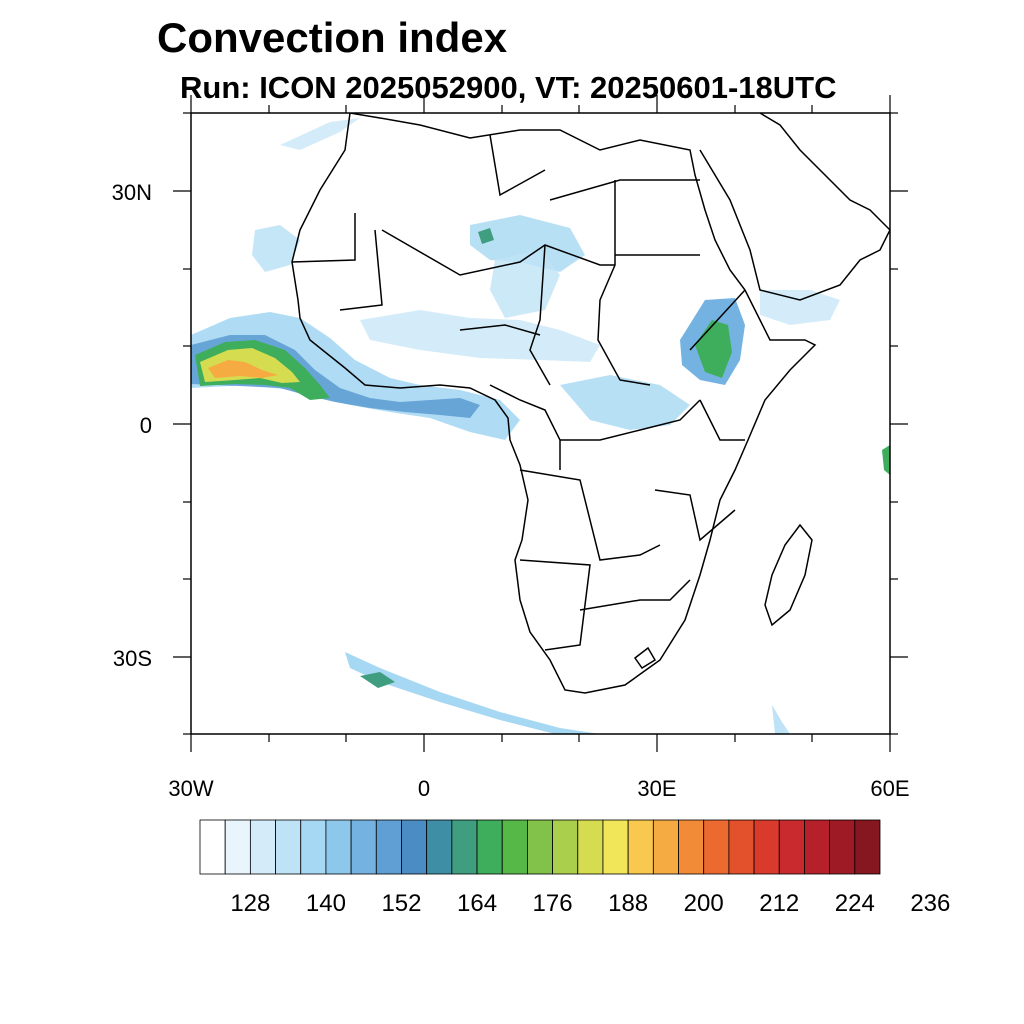  Describe the element at coordinates (243, 369) in the screenshot. I see `atlantic-plume-orange` at that location.